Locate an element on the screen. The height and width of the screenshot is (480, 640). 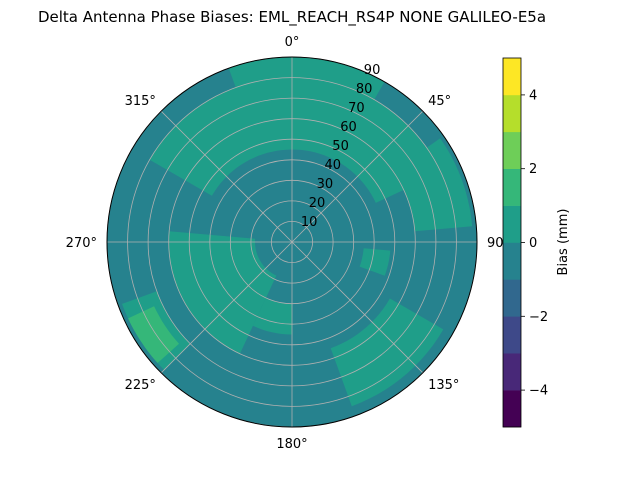
angular-tick-label: 315° is located at coordinates (140, 101).